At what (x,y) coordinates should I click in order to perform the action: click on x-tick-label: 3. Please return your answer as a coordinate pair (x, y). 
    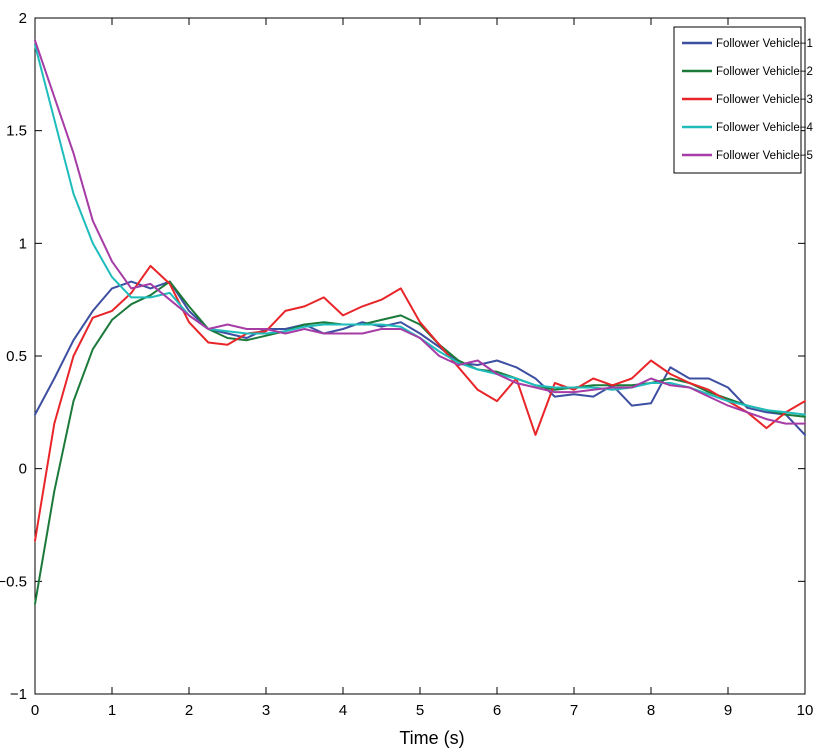
    Looking at the image, I should click on (266, 710).